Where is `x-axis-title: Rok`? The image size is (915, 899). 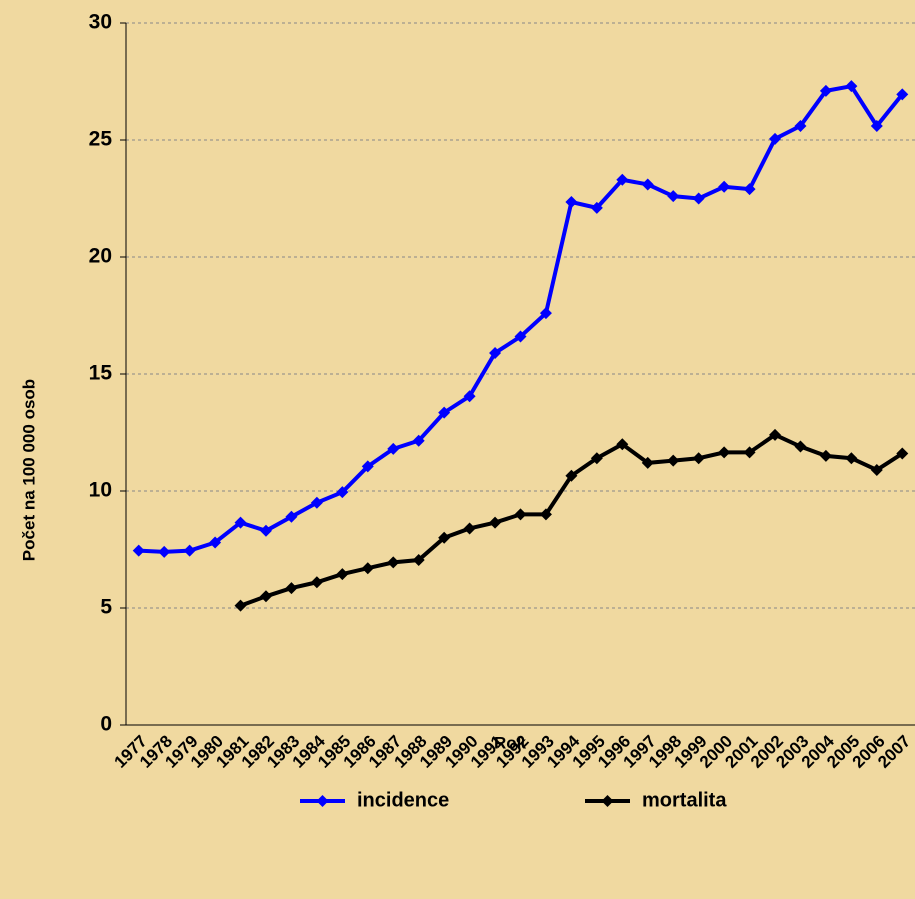
x-axis-title: Rok is located at coordinates (510, 742).